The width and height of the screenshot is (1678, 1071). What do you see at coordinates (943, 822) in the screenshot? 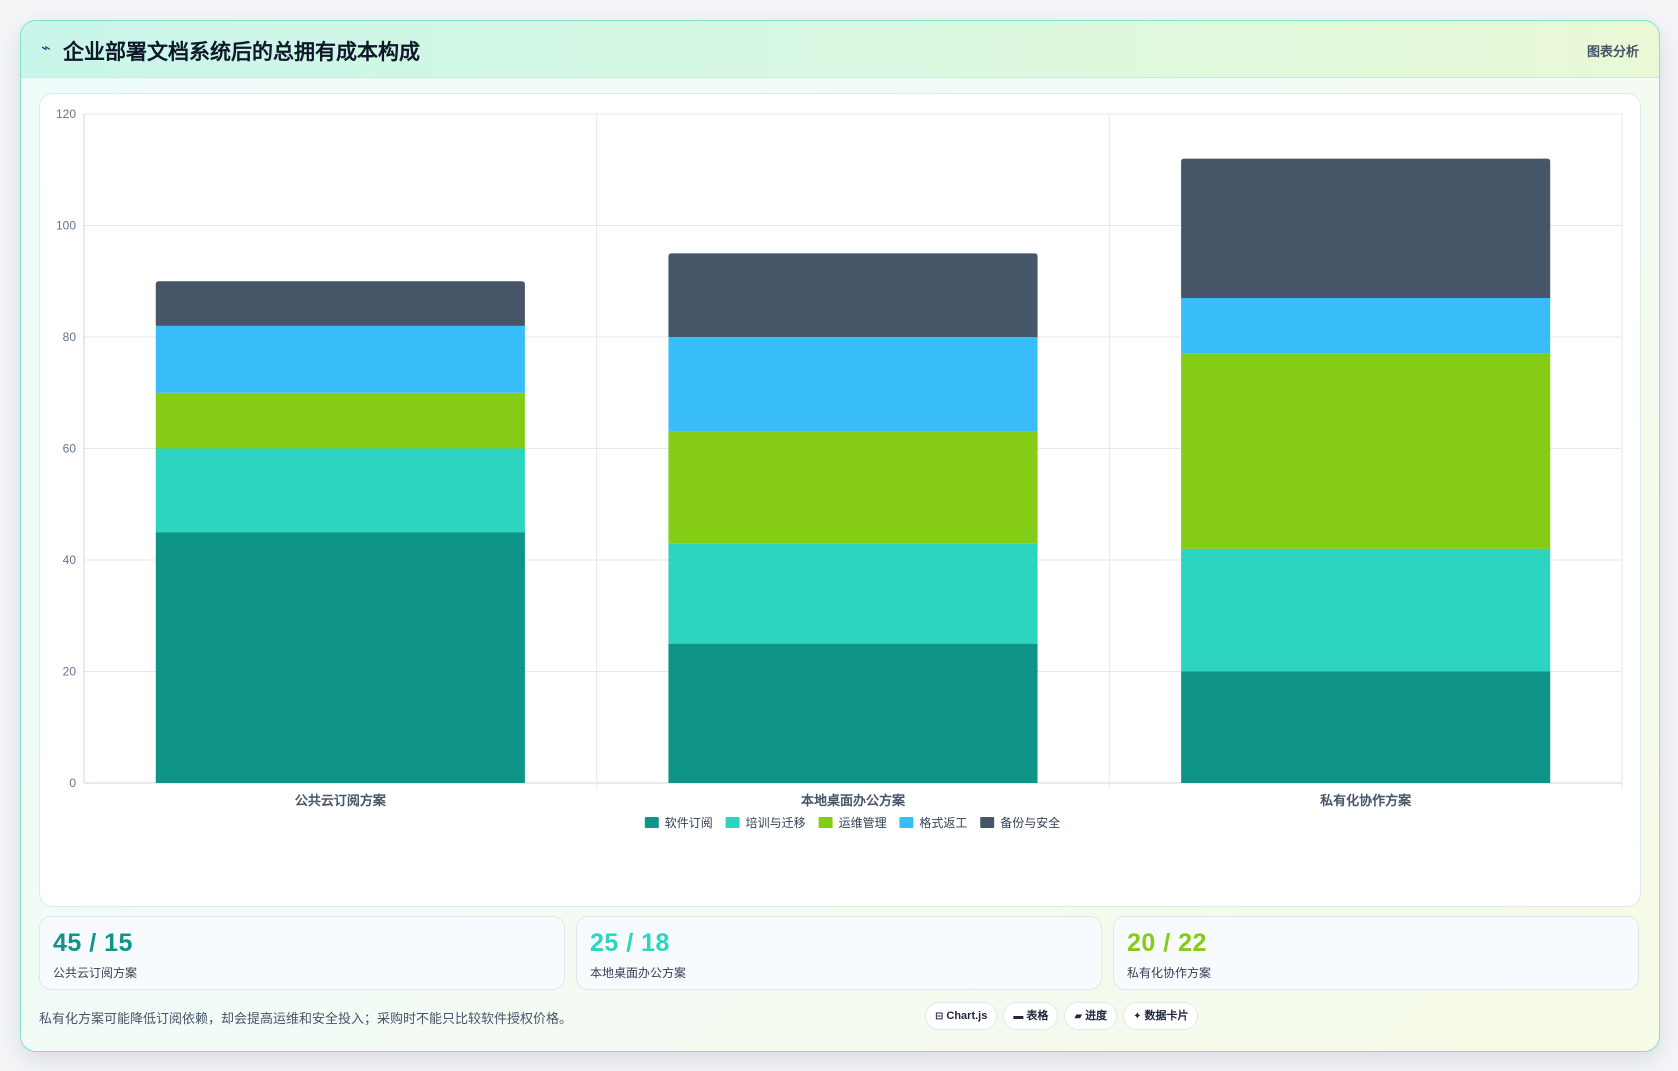
I see `legend-label: 格式返工` at bounding box center [943, 822].